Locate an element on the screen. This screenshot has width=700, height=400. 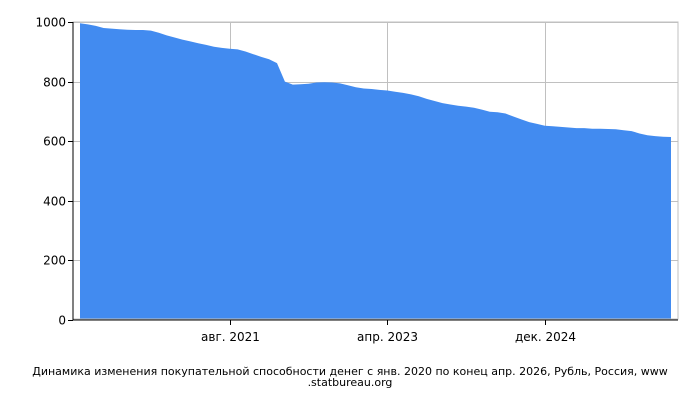
y-axis-ticks: 0 200 400 600 800 1000 is located at coordinates (54, 172).